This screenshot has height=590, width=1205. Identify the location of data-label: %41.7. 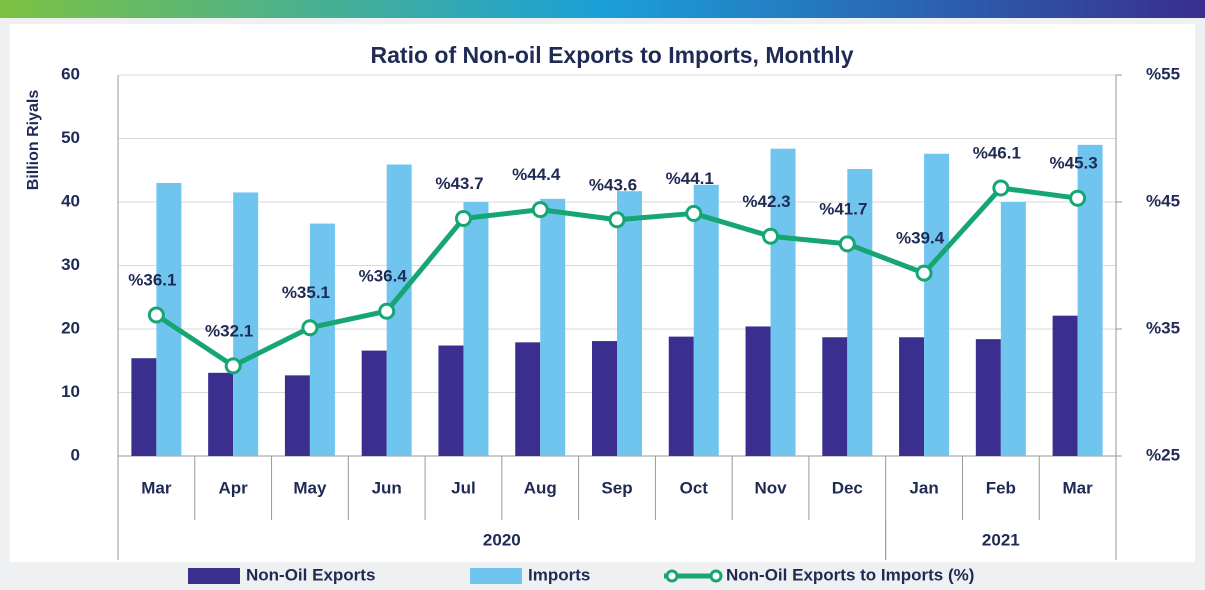
(843, 208).